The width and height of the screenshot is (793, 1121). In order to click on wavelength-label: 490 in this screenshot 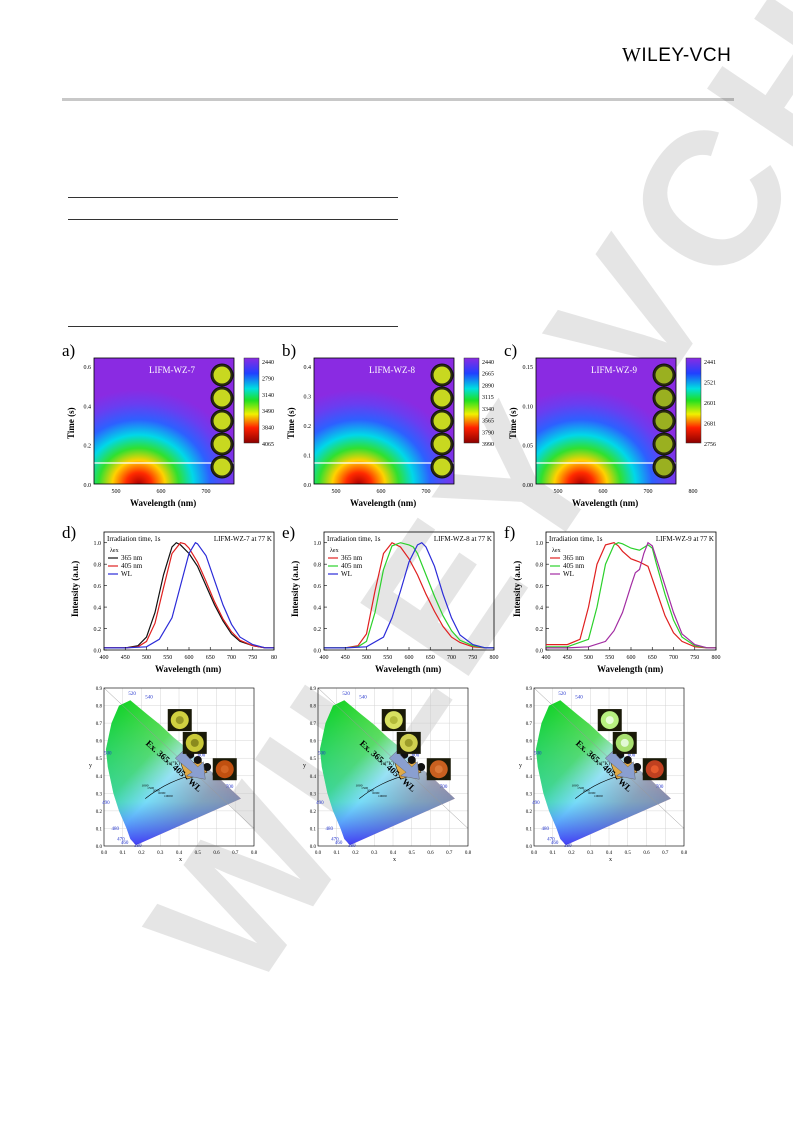, I will do `click(536, 803)`.